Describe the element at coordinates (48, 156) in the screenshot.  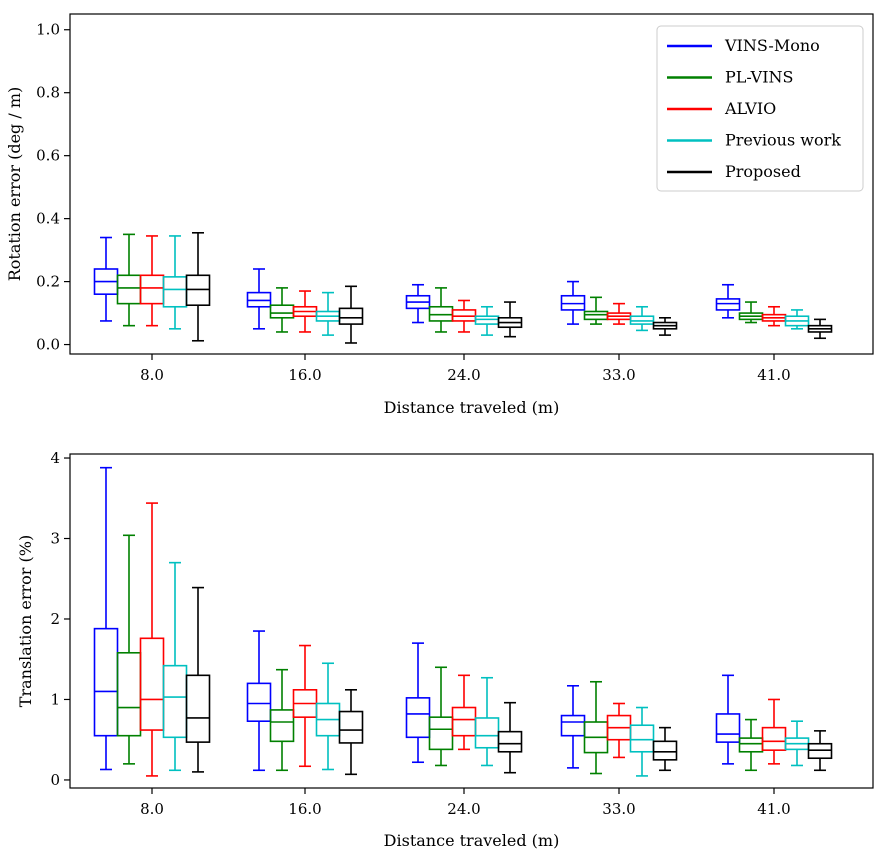
I see `y-tick-label: 0.6` at that location.